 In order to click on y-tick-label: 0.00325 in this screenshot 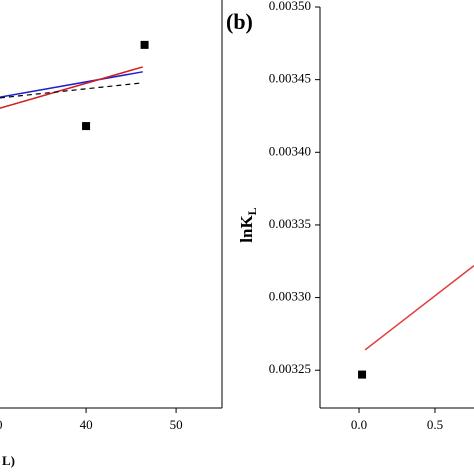, I will do `click(290, 368)`.